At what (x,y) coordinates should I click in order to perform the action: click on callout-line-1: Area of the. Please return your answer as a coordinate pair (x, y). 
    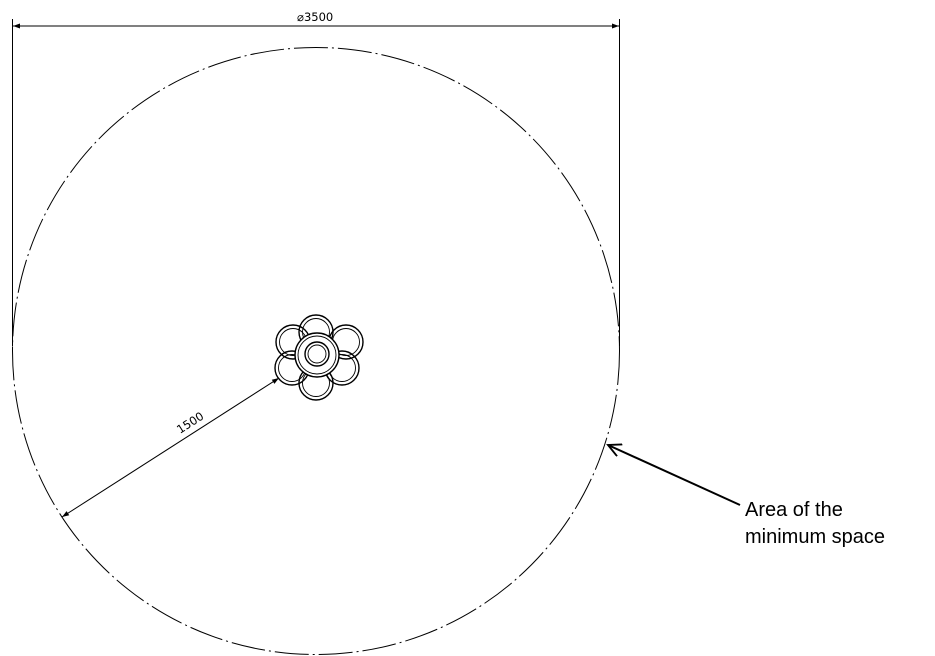
    Looking at the image, I should click on (794, 510).